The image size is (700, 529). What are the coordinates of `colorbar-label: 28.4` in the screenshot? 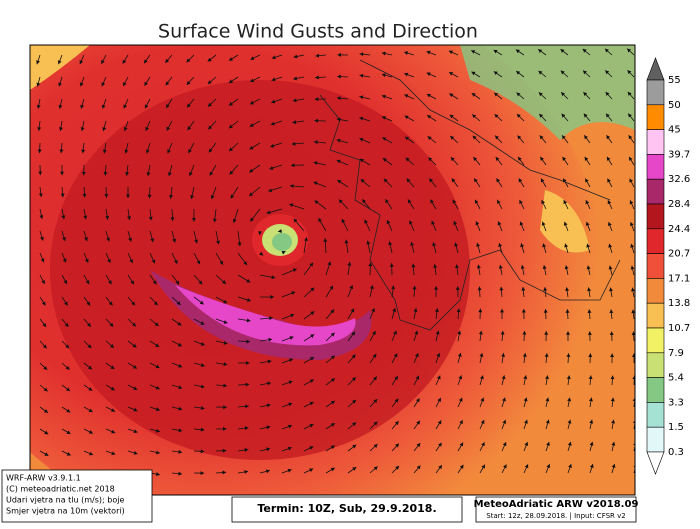 It's located at (679, 204).